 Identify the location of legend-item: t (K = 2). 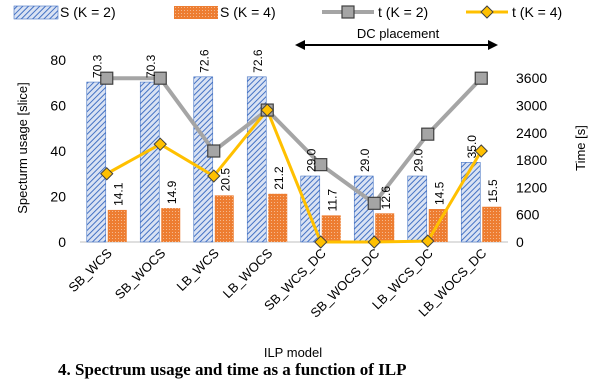
(375, 12).